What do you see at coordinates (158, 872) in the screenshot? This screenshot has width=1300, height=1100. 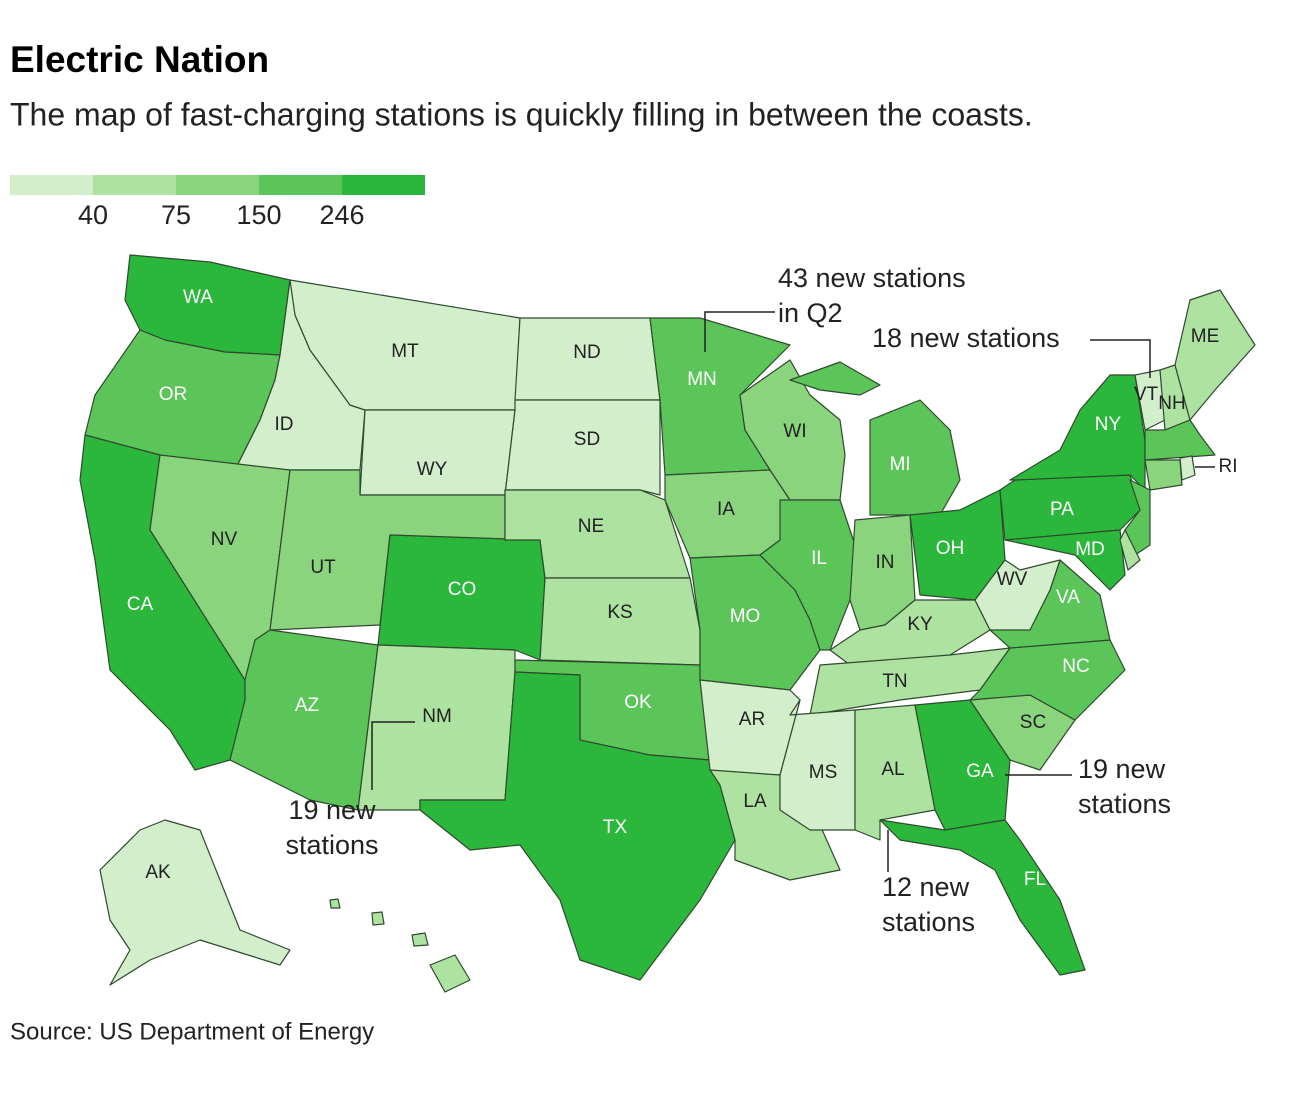 I see `state-label: AK` at bounding box center [158, 872].